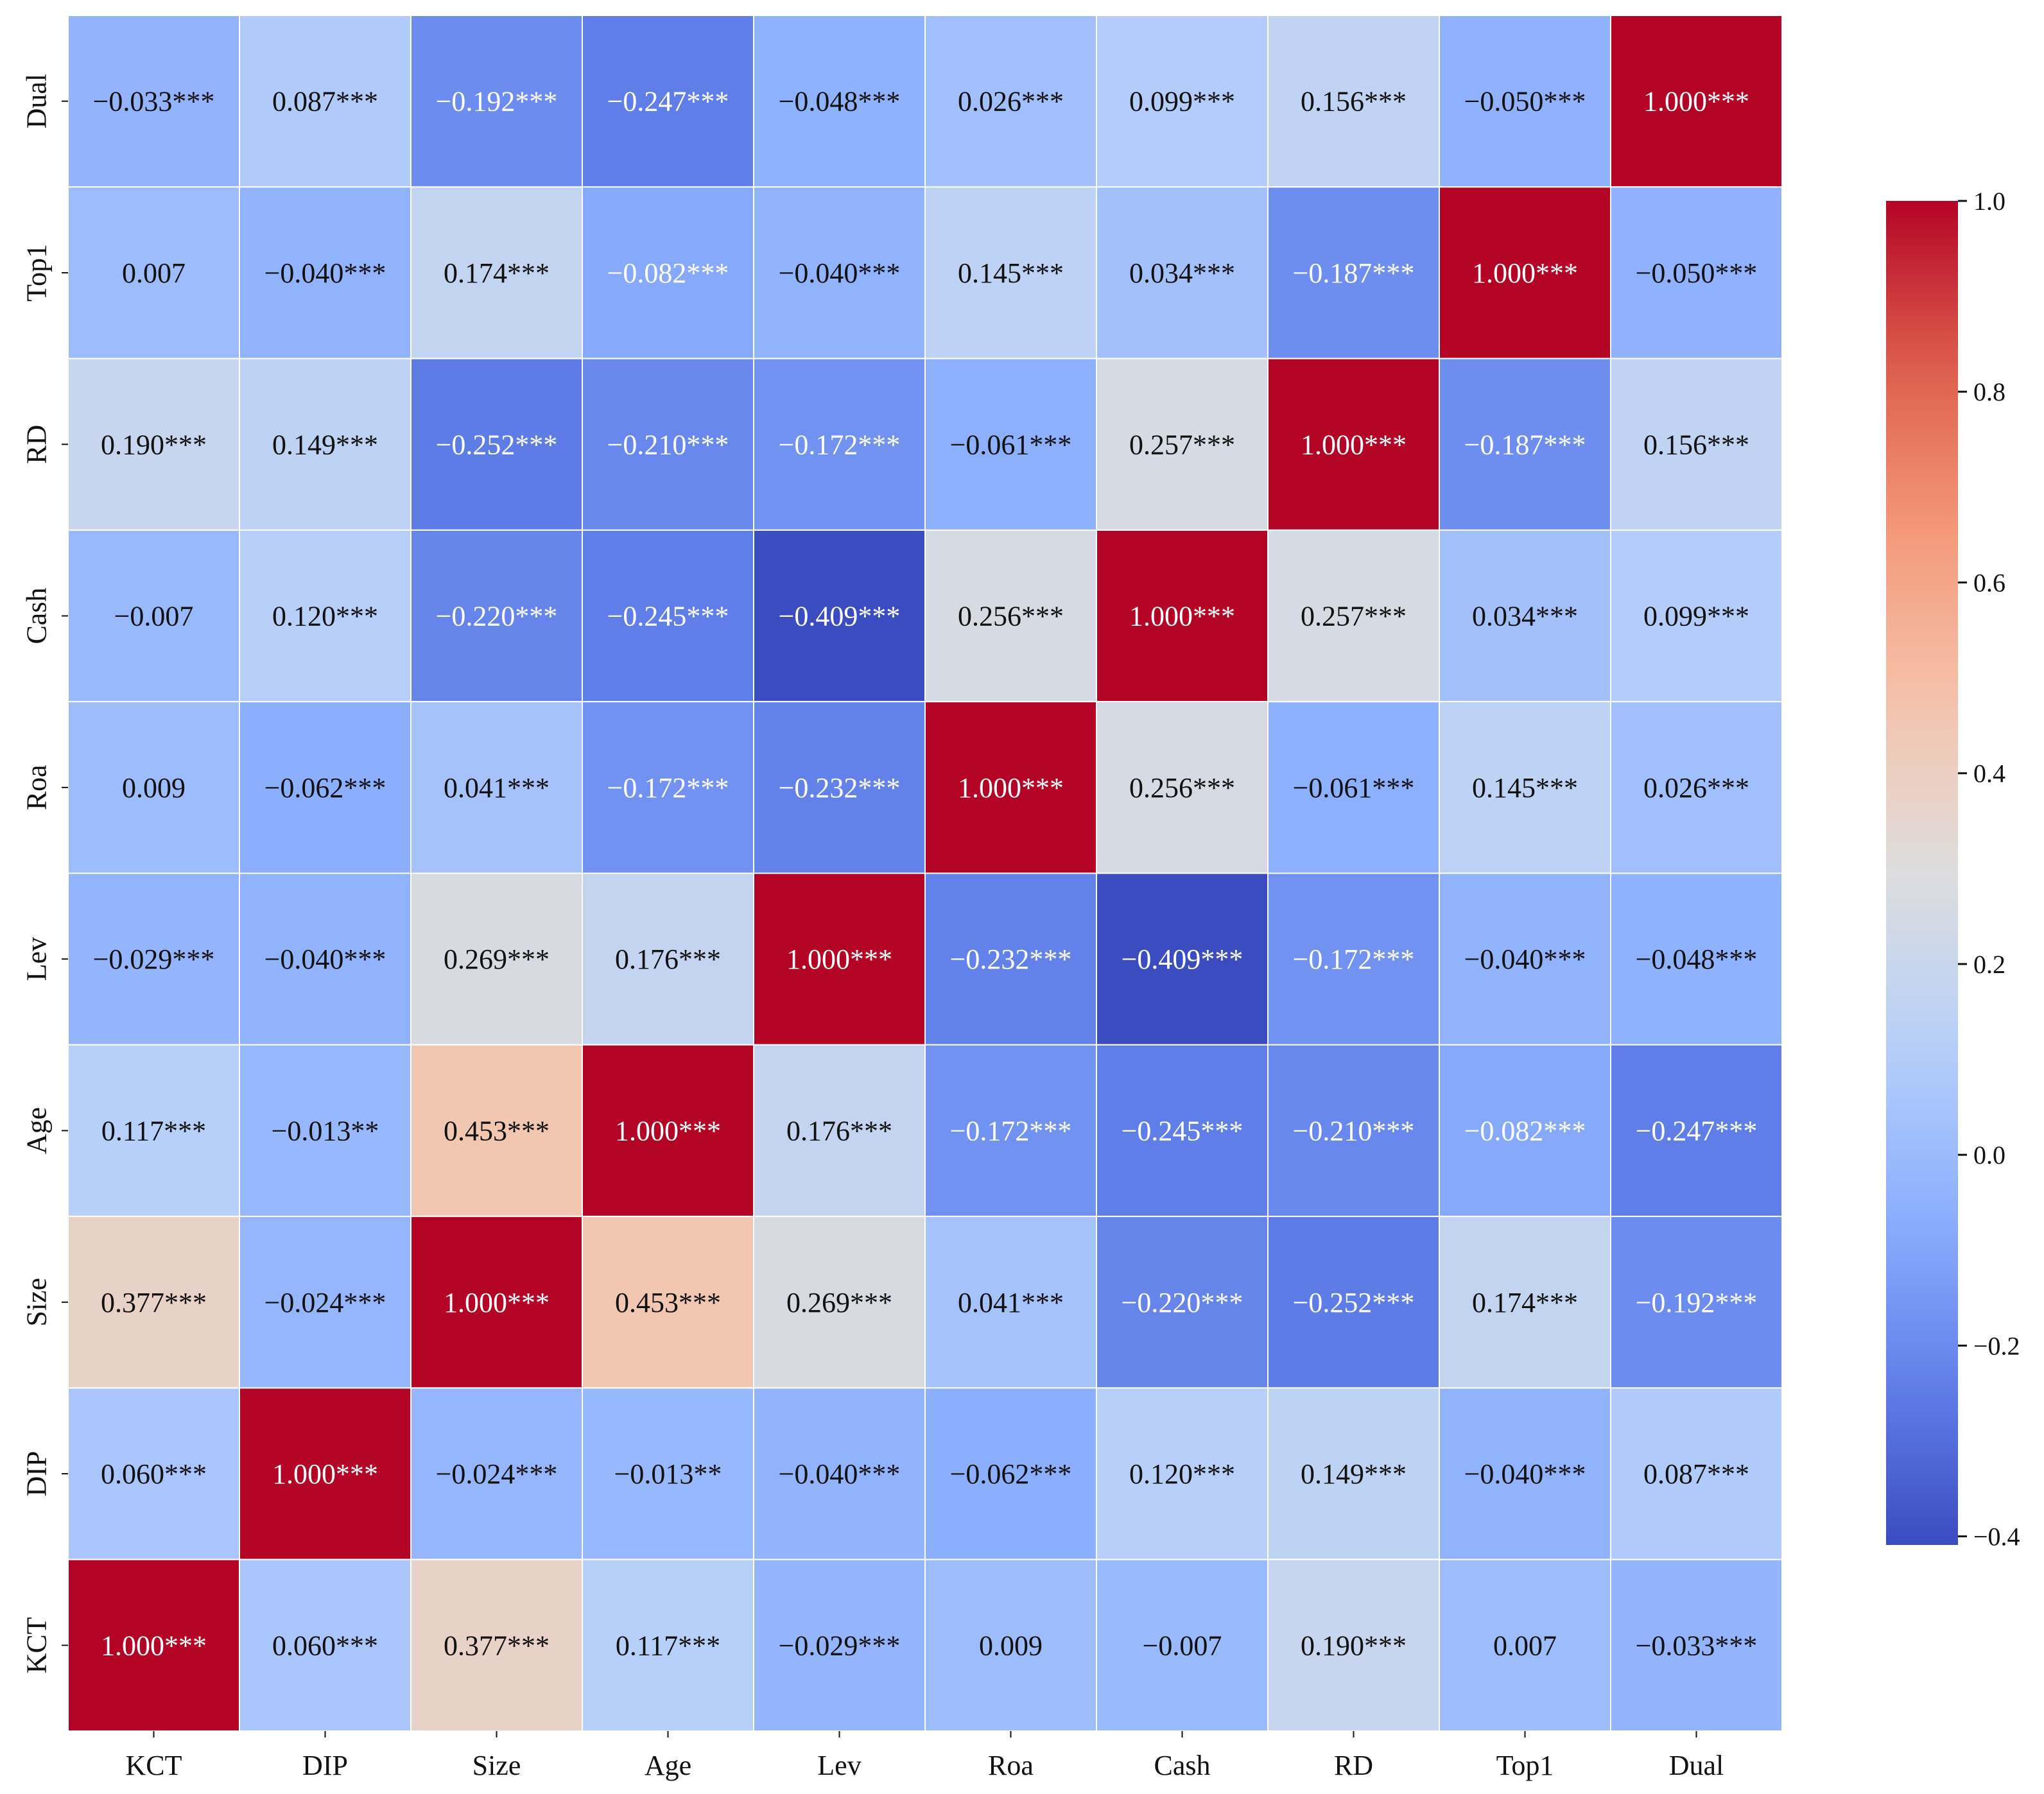 The image size is (2044, 1794). I want to click on cell-label-Size-KCT: 0.377***, so click(154, 1302).